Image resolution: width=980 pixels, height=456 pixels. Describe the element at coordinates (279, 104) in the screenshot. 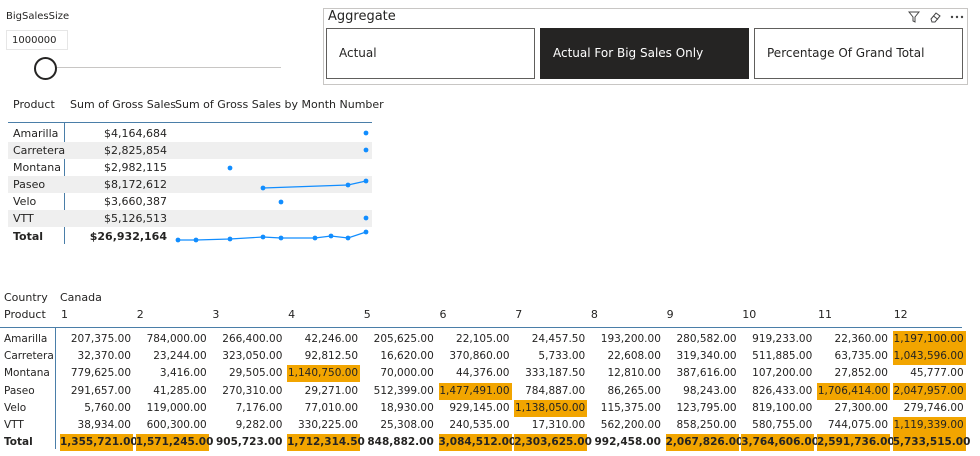

I see `sparkline-column-header: Sum of Gross Sales by Month Number` at that location.